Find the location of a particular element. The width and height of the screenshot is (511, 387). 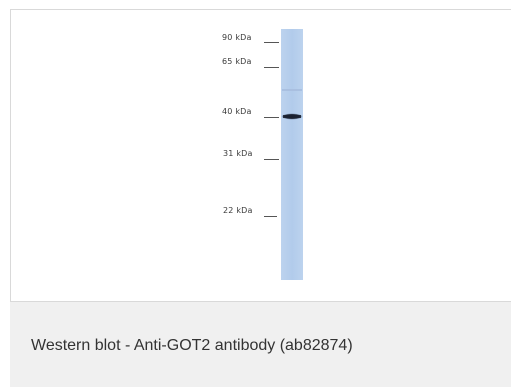

faint-band is located at coordinates (292, 90).